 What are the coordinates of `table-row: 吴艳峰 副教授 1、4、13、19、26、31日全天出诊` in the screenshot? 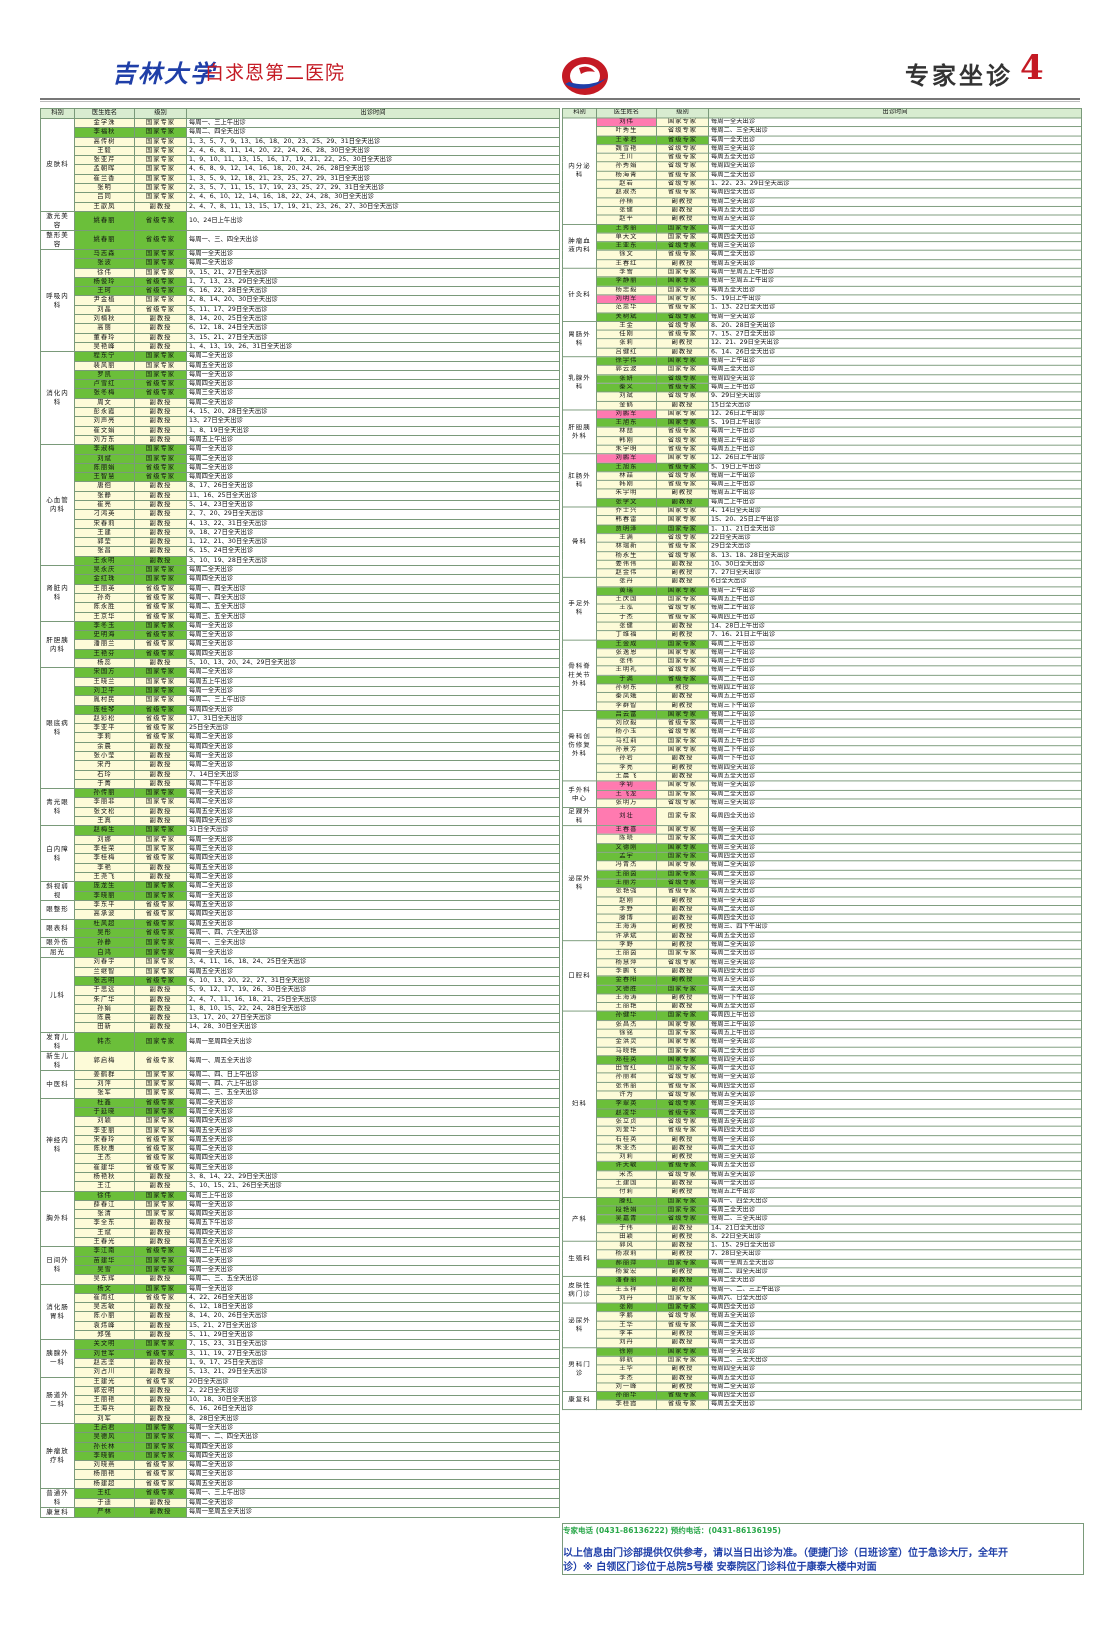 It's located at (300, 347).